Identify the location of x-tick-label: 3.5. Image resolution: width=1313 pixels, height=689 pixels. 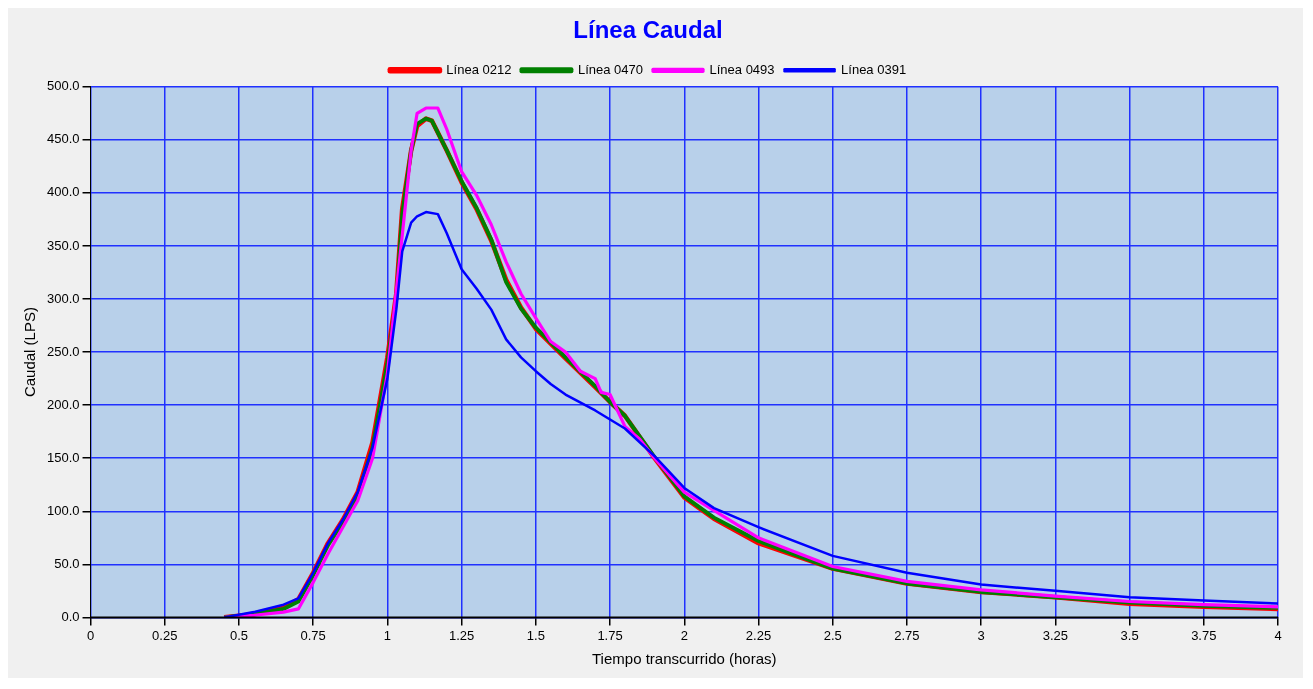
(1129, 635).